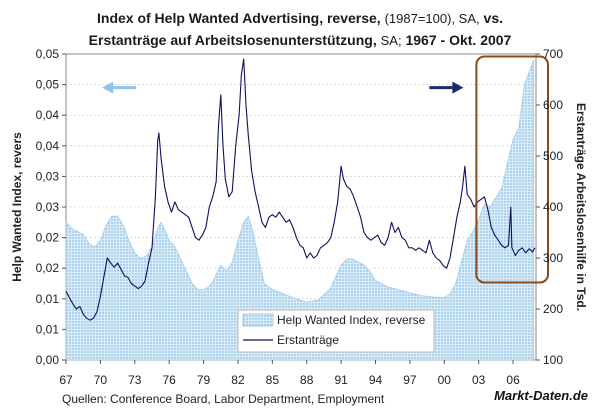  I want to click on right-tick-label: 400, so click(553, 207).